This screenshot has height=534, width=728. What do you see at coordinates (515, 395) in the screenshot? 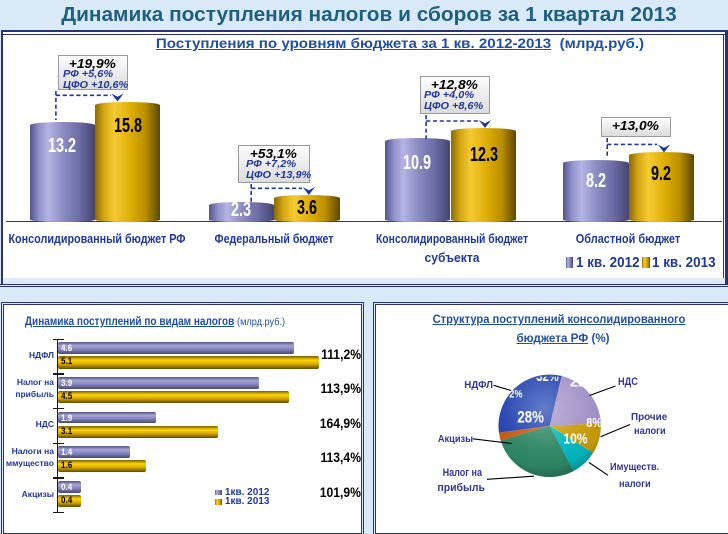
I see `svg-text: 2%` at bounding box center [515, 395].